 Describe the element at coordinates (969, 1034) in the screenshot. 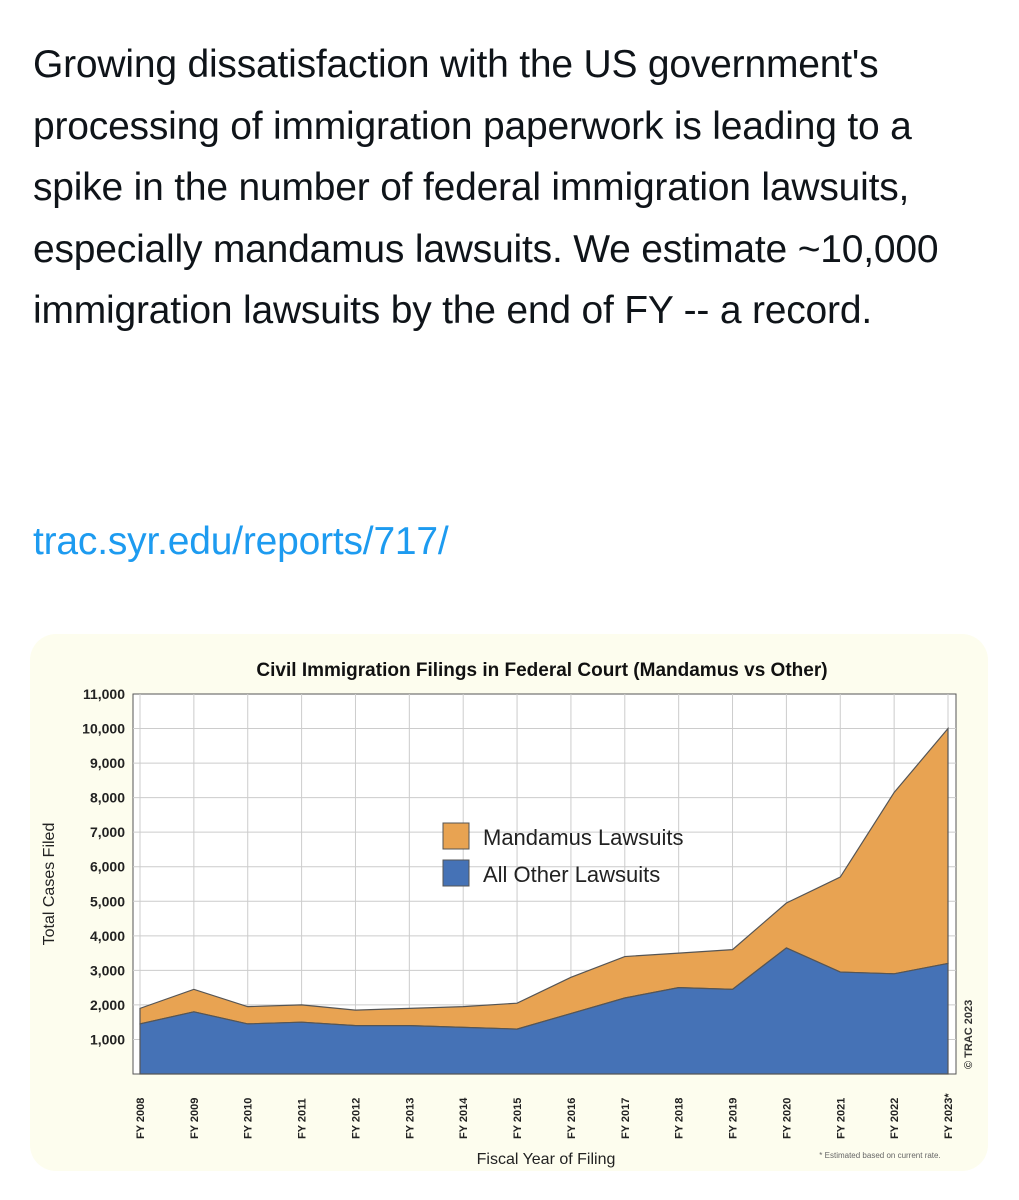

I see `chart-credit: © TRAC 2023` at that location.